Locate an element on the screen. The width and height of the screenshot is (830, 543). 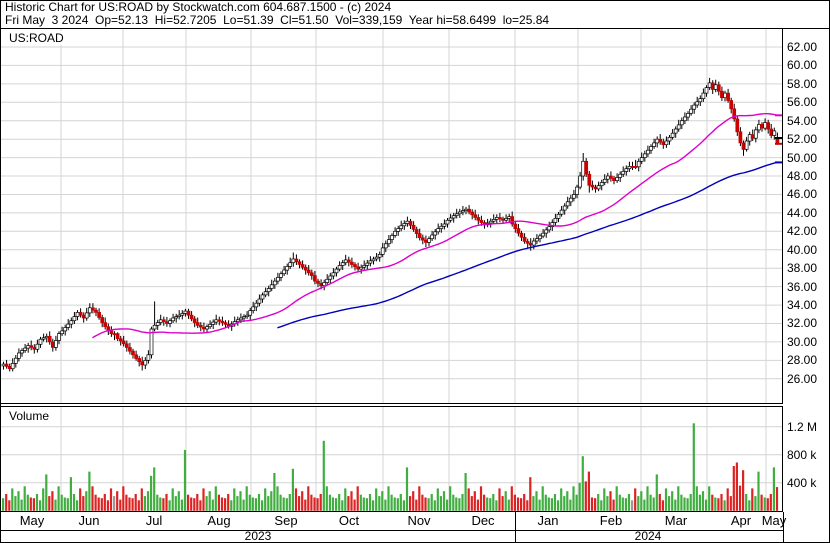
price-axis-label: 32.00 is located at coordinates (802, 323).